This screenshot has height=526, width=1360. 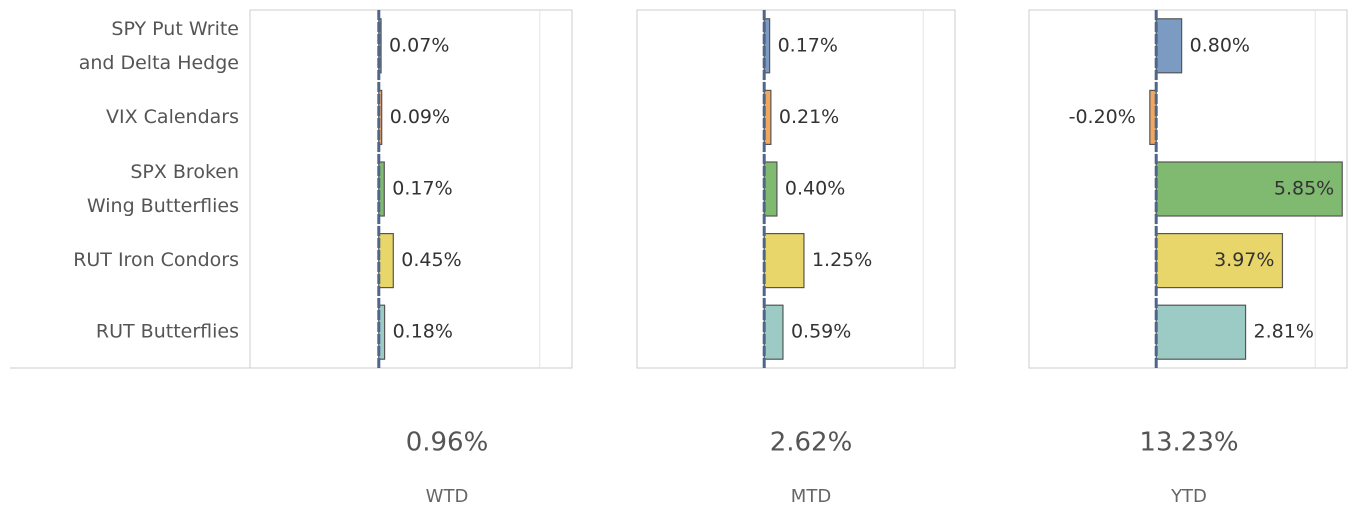 What do you see at coordinates (163, 189) in the screenshot?
I see `category-label: SPX Broken Wing Butterflies` at bounding box center [163, 189].